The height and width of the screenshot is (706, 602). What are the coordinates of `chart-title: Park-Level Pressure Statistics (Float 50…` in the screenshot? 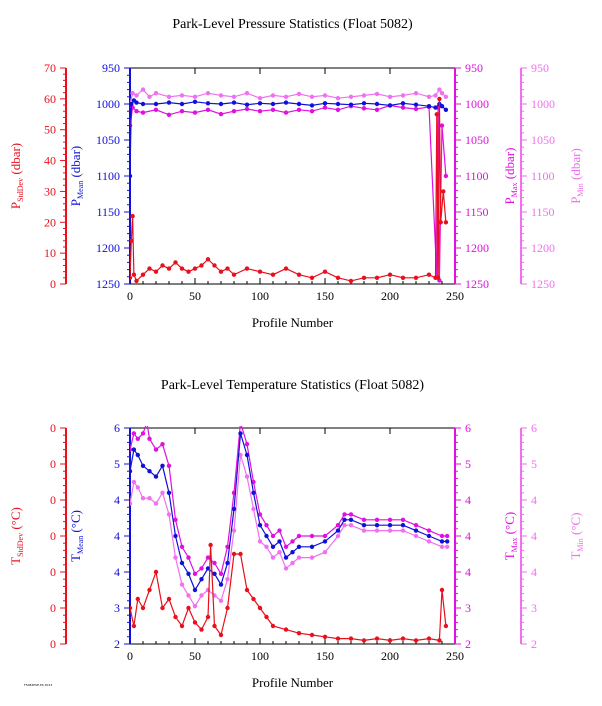 It's located at (292, 24).